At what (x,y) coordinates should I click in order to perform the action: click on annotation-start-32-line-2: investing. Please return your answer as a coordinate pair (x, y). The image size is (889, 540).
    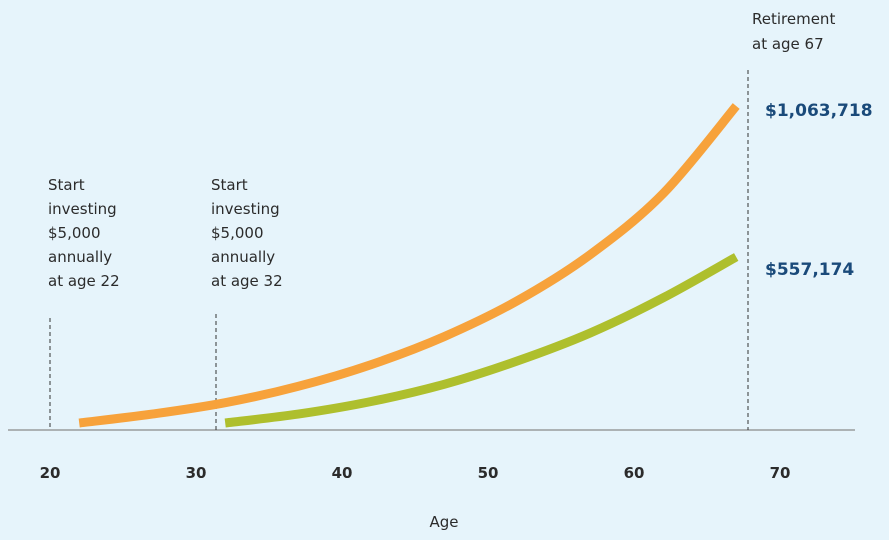
    Looking at the image, I should click on (245, 209).